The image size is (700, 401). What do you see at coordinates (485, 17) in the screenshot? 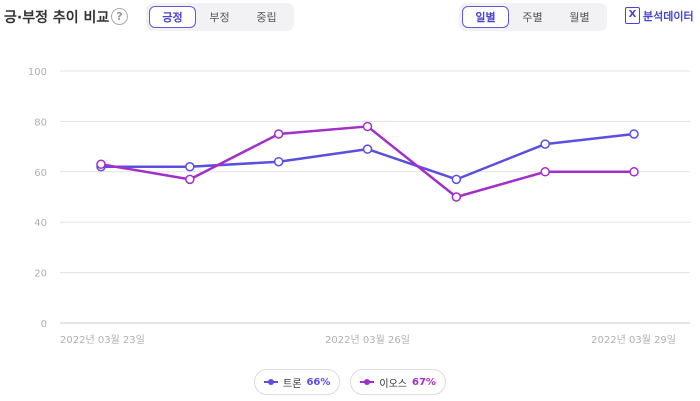
I see `tab-period-0: 일별` at bounding box center [485, 17].